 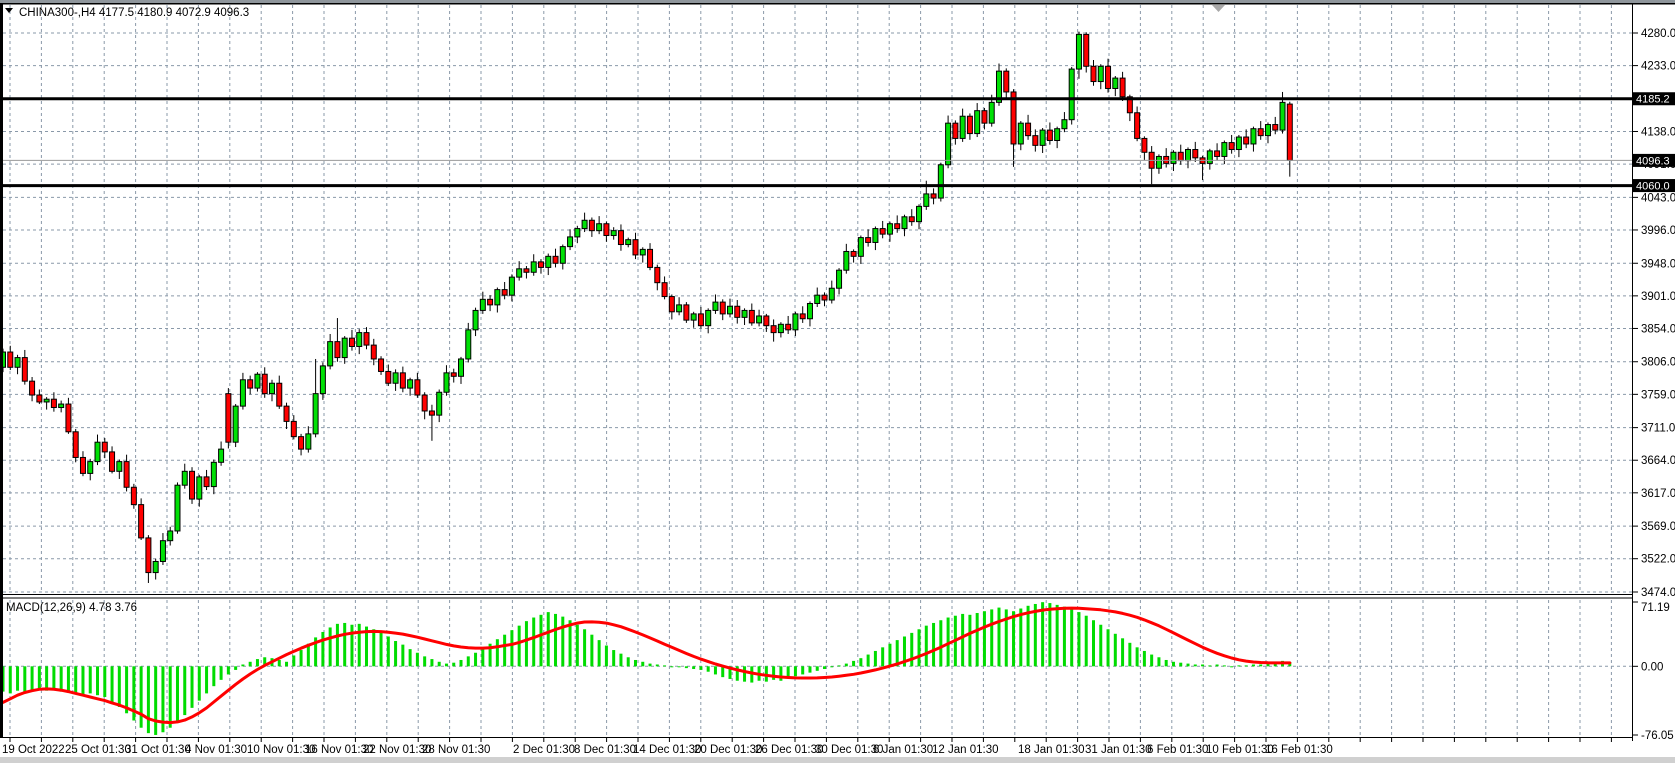 What do you see at coordinates (728, 750) in the screenshot?
I see `time-axis-label: 20 Dec 01:30` at bounding box center [728, 750].